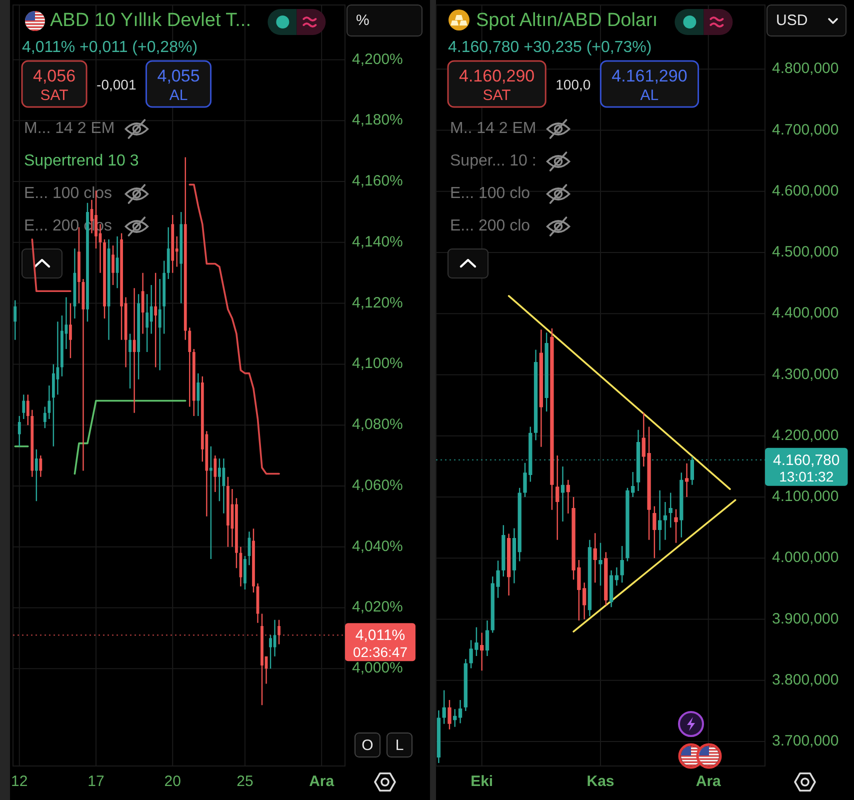  Describe the element at coordinates (496, 76) in the screenshot. I see `annotation: 4.160,290` at that location.